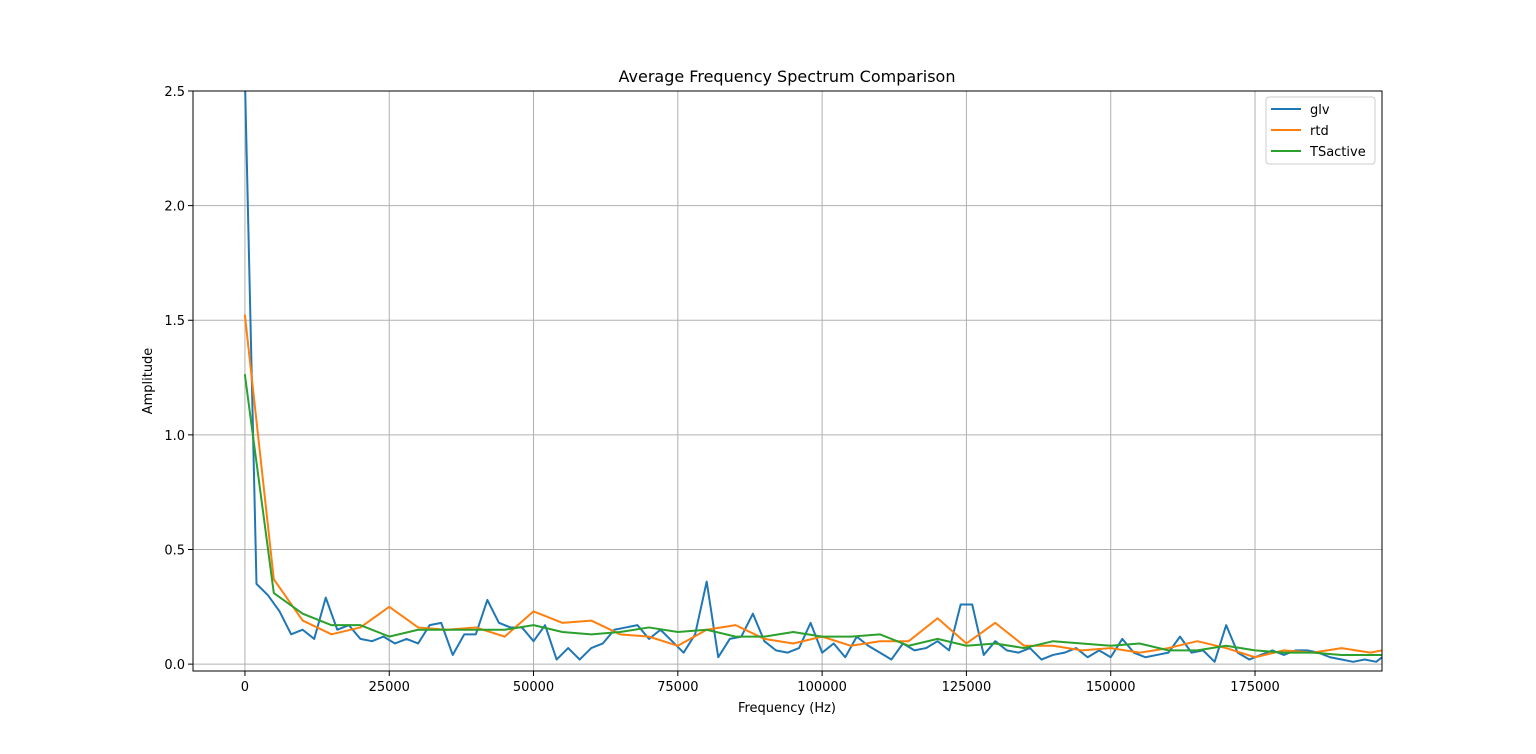 The width and height of the screenshot is (1536, 754). What do you see at coordinates (1255, 687) in the screenshot?
I see `x-tick-label: 175000` at bounding box center [1255, 687].